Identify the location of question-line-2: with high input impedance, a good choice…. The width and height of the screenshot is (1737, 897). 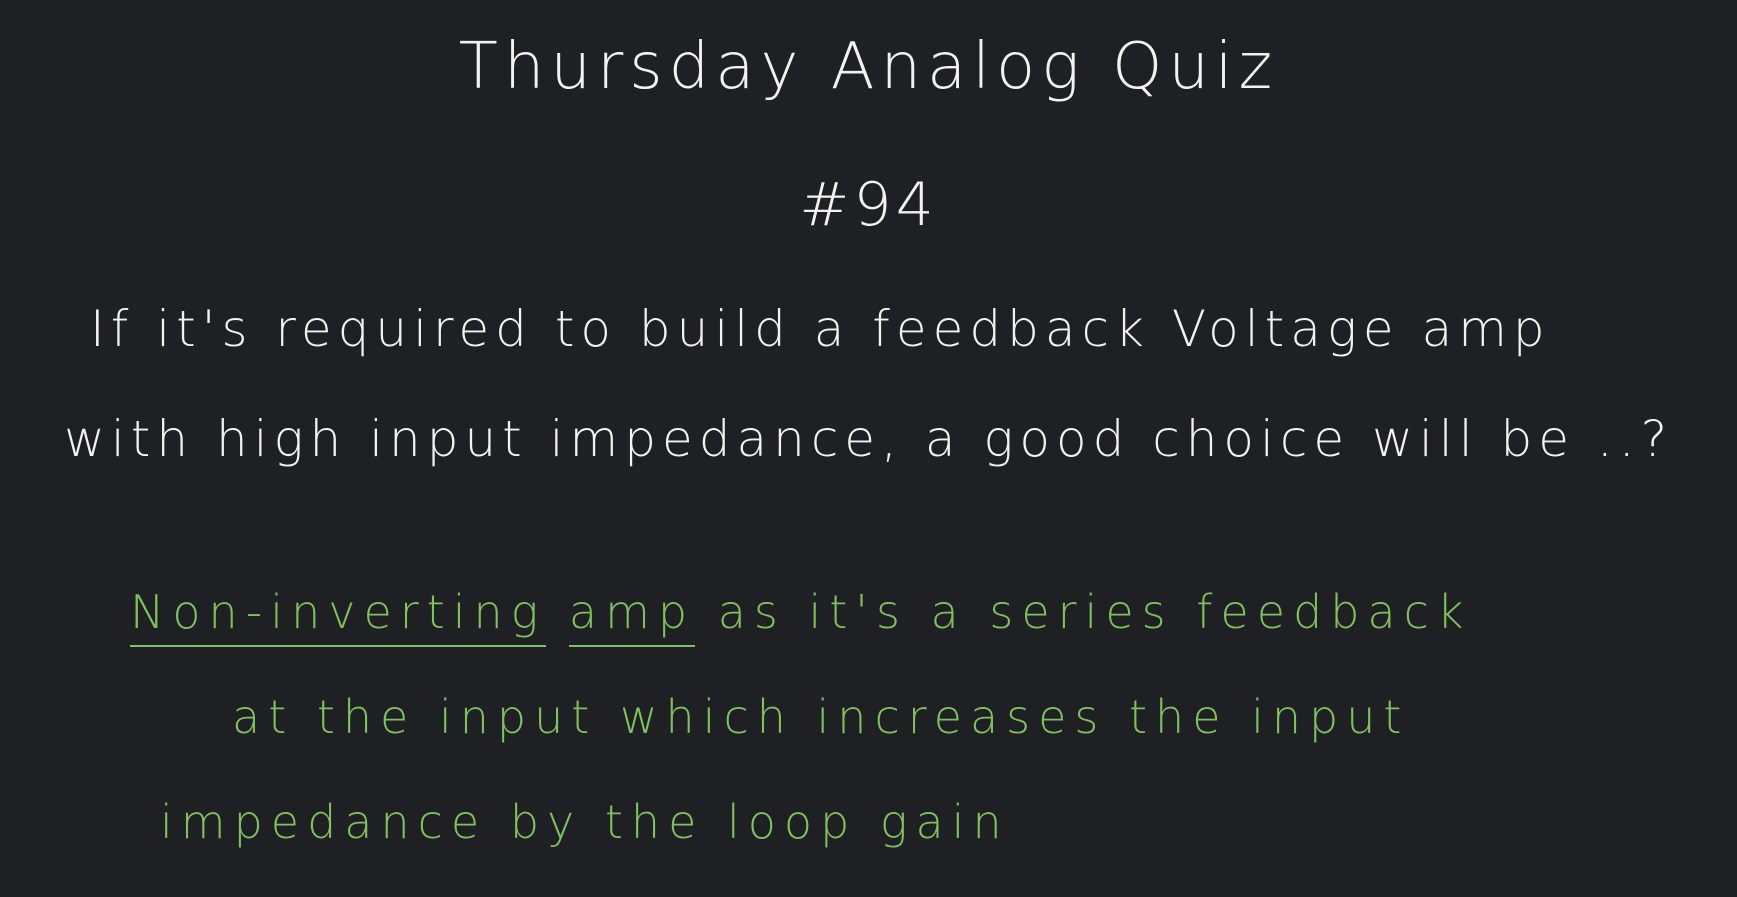
(869, 439).